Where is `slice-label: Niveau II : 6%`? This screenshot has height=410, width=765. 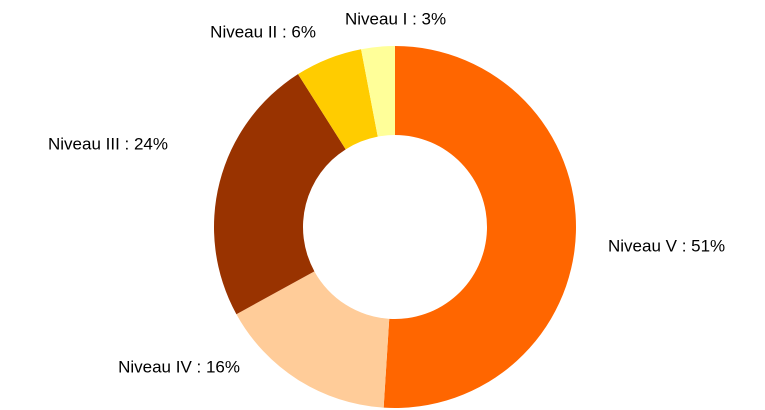 slice-label: Niveau II : 6% is located at coordinates (263, 31).